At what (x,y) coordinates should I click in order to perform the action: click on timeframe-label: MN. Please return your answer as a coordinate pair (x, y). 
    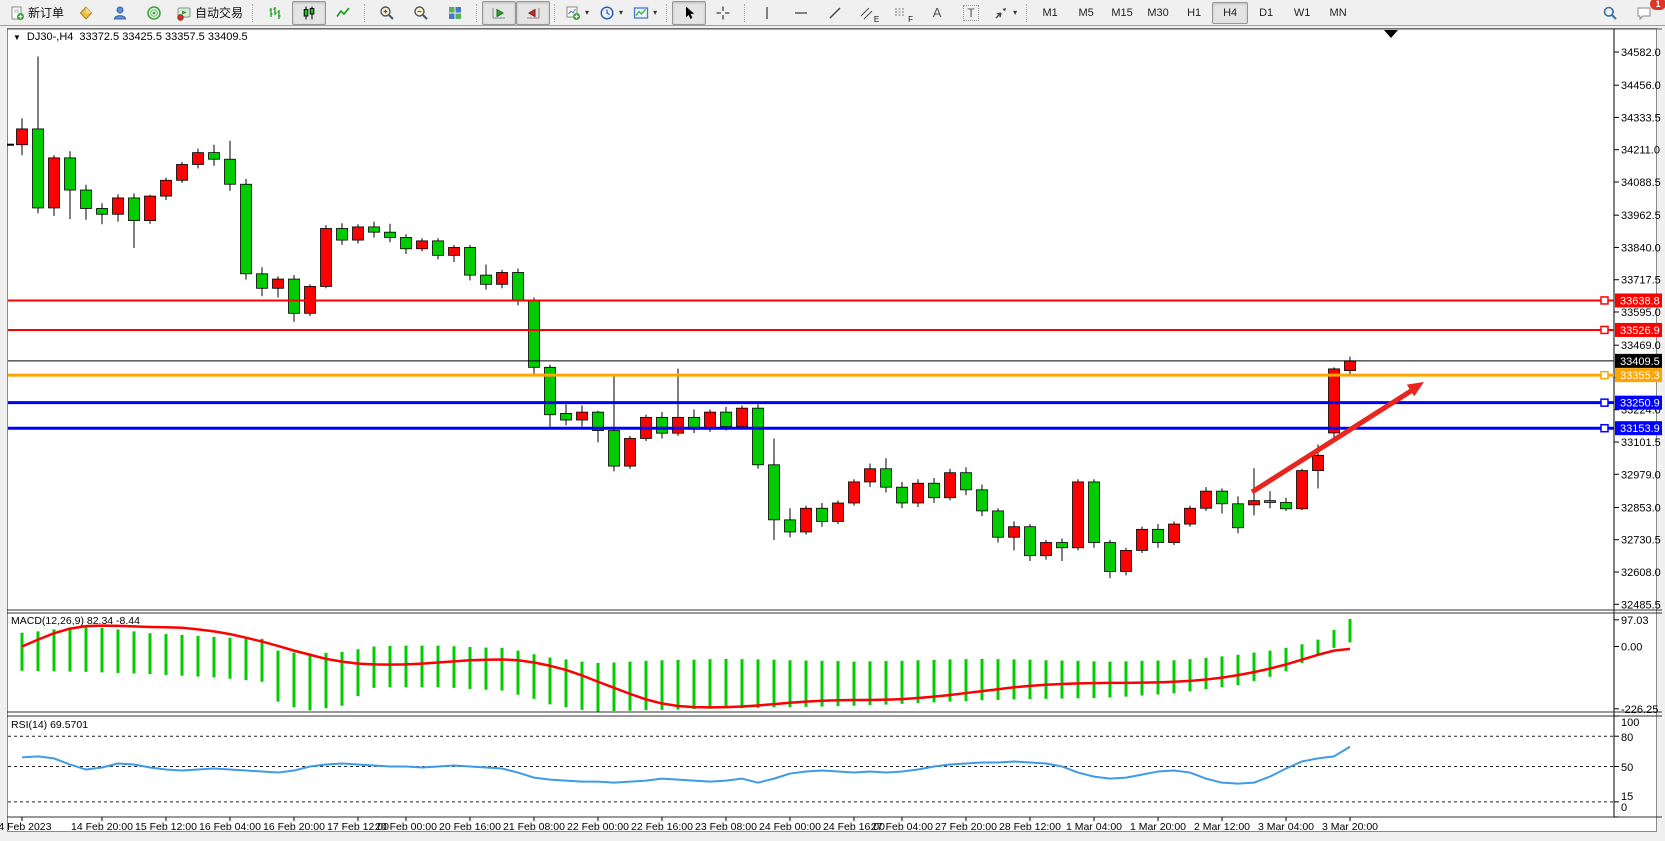
    Looking at the image, I should click on (1338, 12).